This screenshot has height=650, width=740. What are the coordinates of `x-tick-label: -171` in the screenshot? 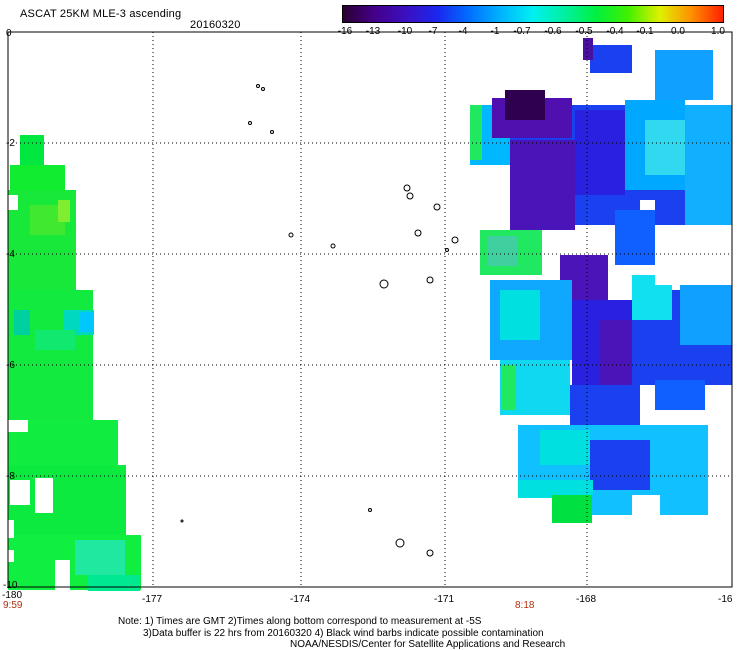 It's located at (444, 599).